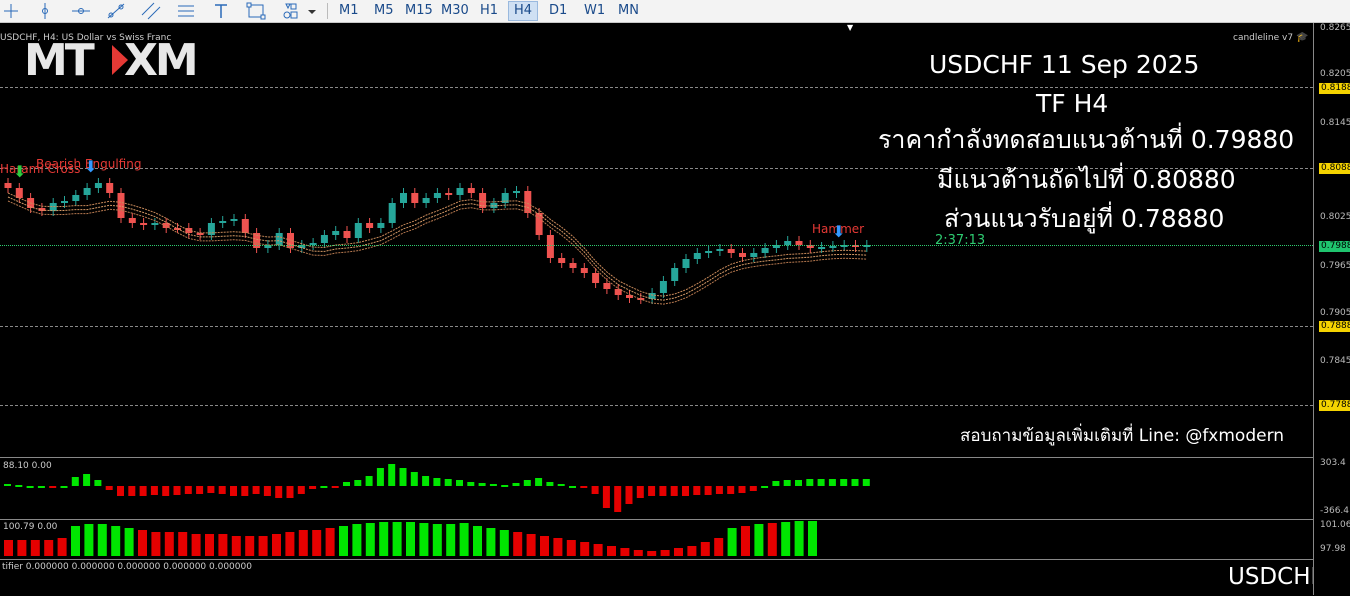 The height and width of the screenshot is (596, 1350). I want to click on pattern-label-2: Bearish Engulfing, so click(89, 164).